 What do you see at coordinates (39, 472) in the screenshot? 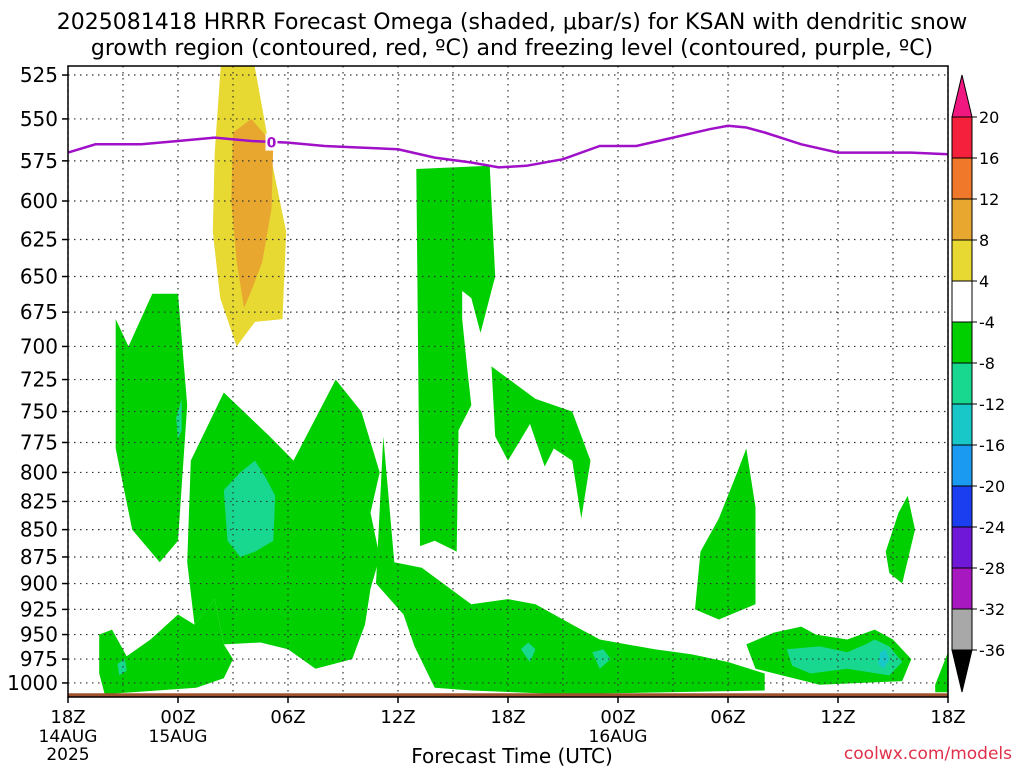
I see `y-tick-label-800: 800` at bounding box center [39, 472].